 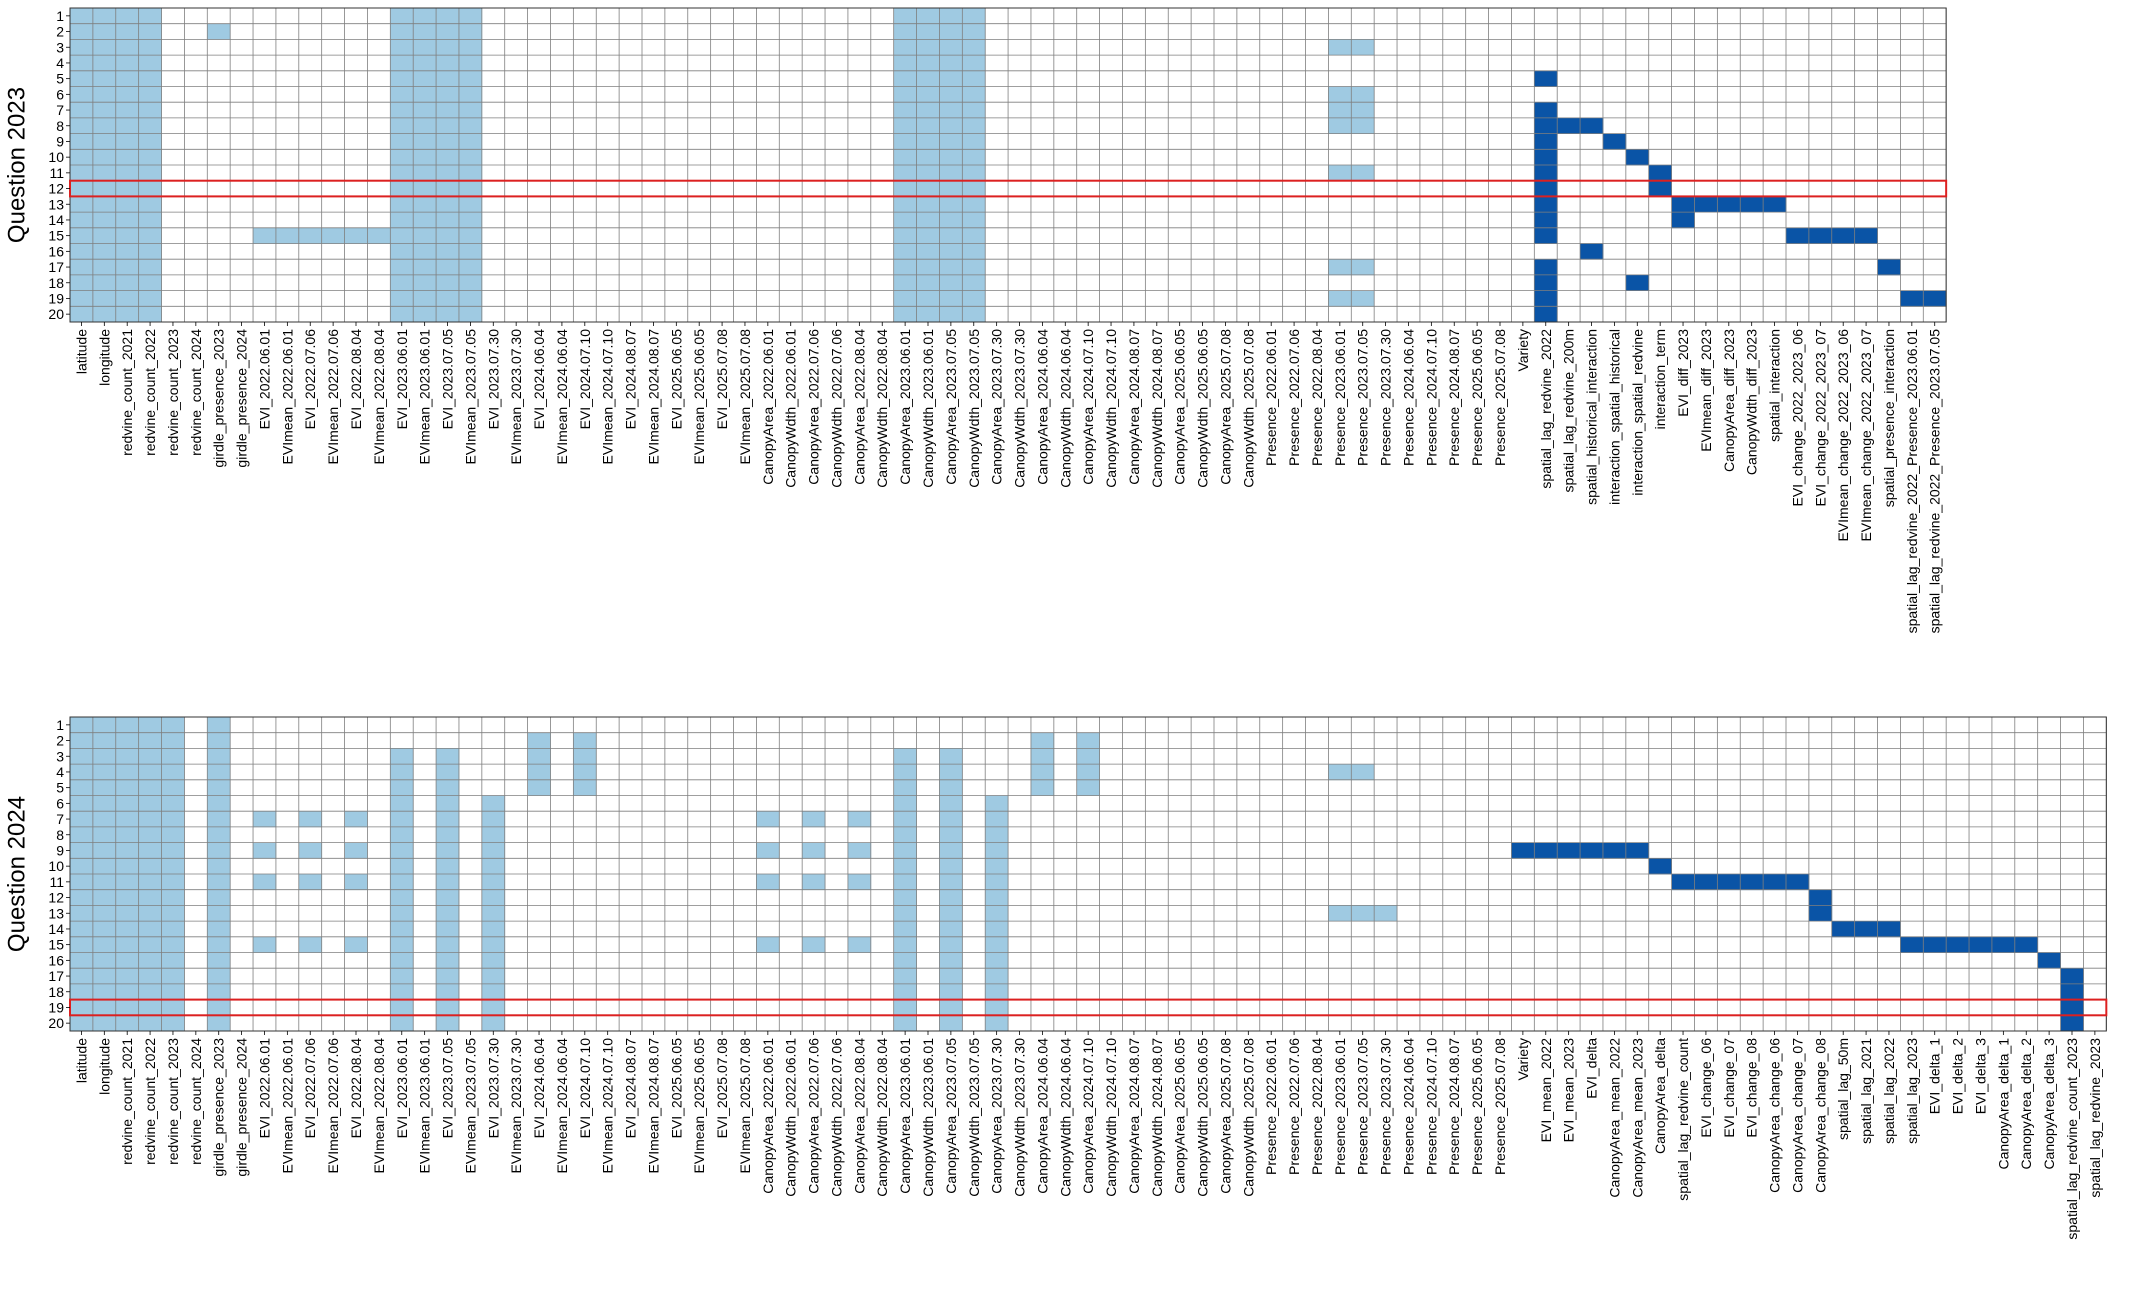 I want to click on column-label: girdle_presence_2023, so click(x=219, y=398).